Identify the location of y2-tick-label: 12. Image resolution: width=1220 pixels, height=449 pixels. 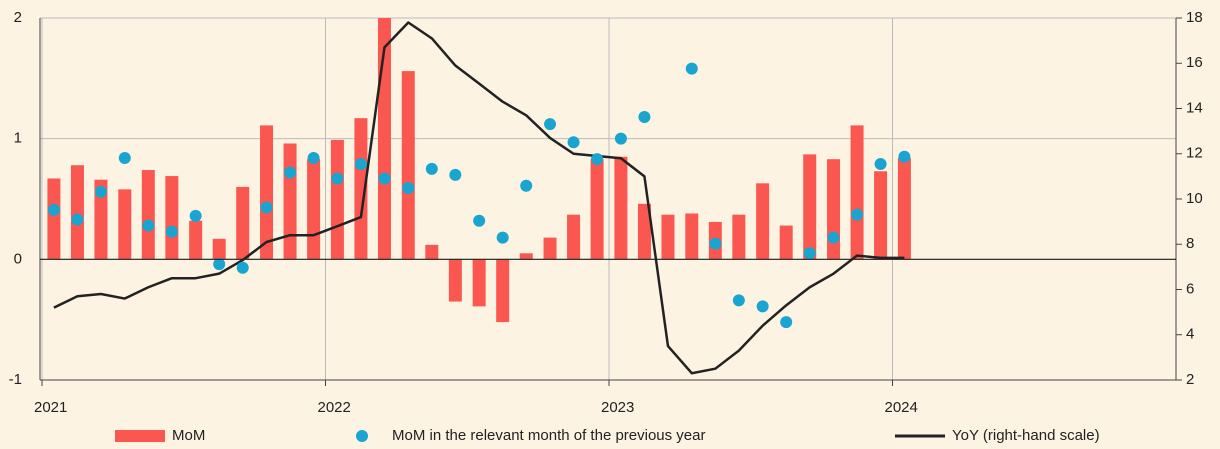
(1194, 153).